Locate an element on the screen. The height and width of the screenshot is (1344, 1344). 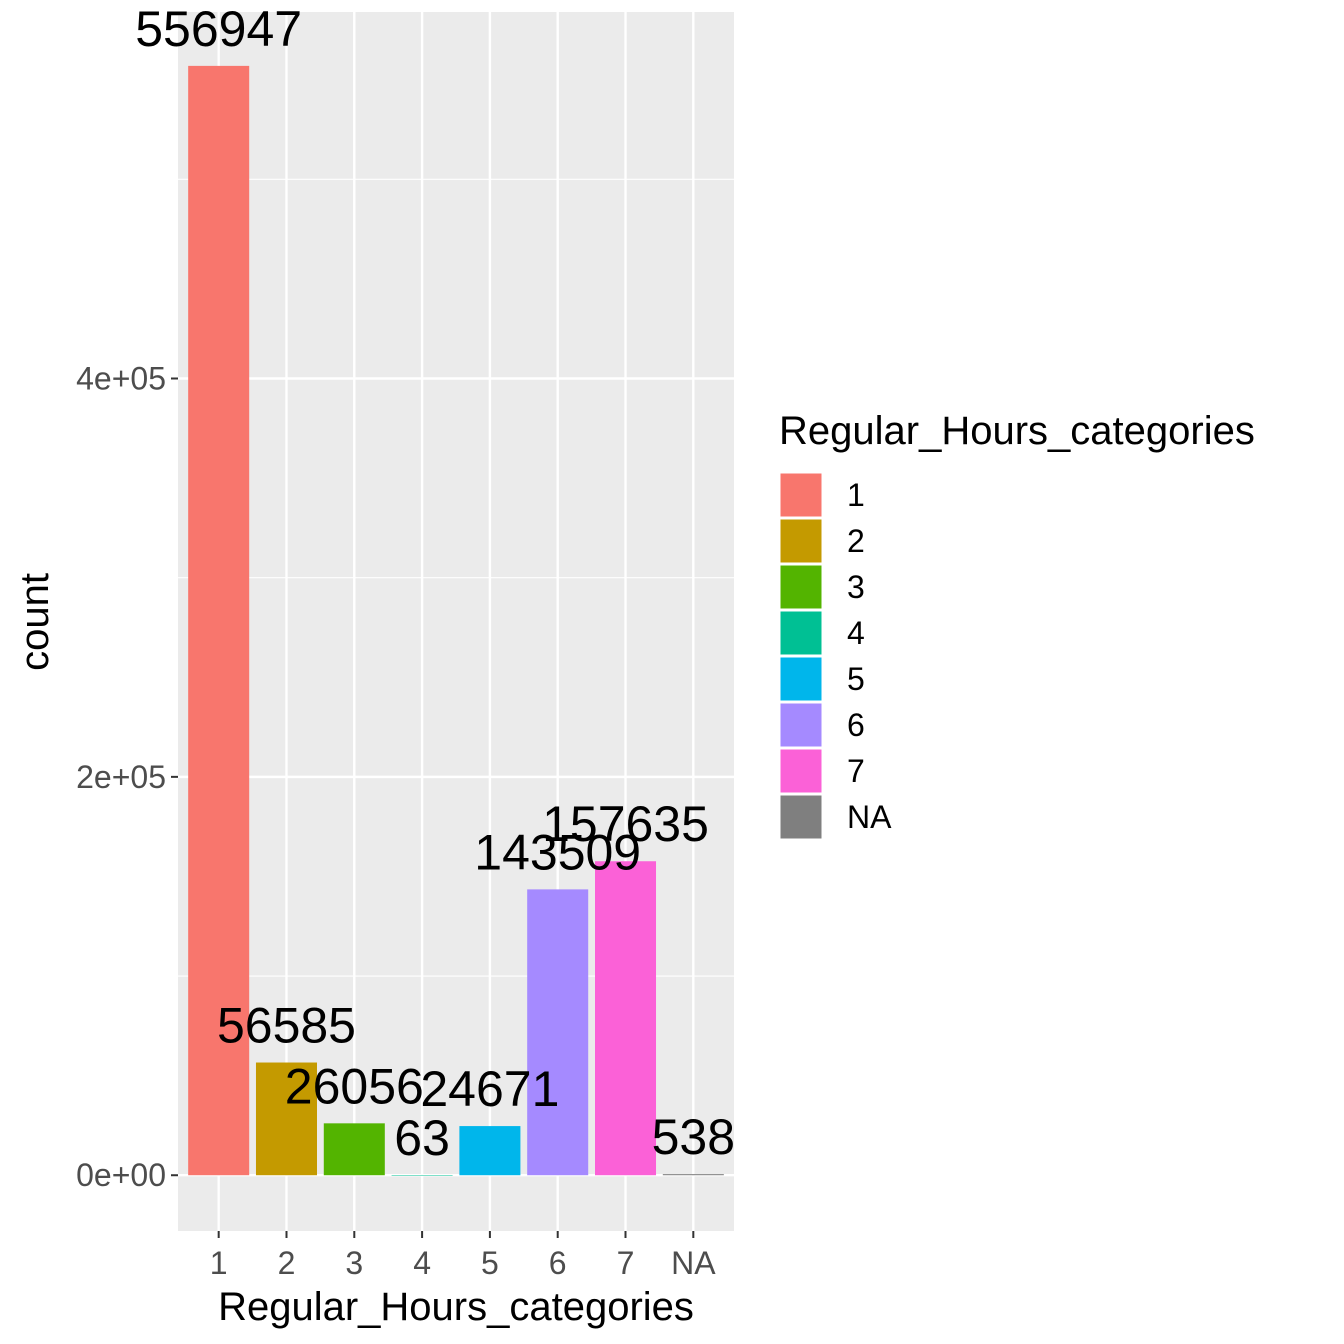
x-tick-label-5: 5 is located at coordinates (490, 1263).